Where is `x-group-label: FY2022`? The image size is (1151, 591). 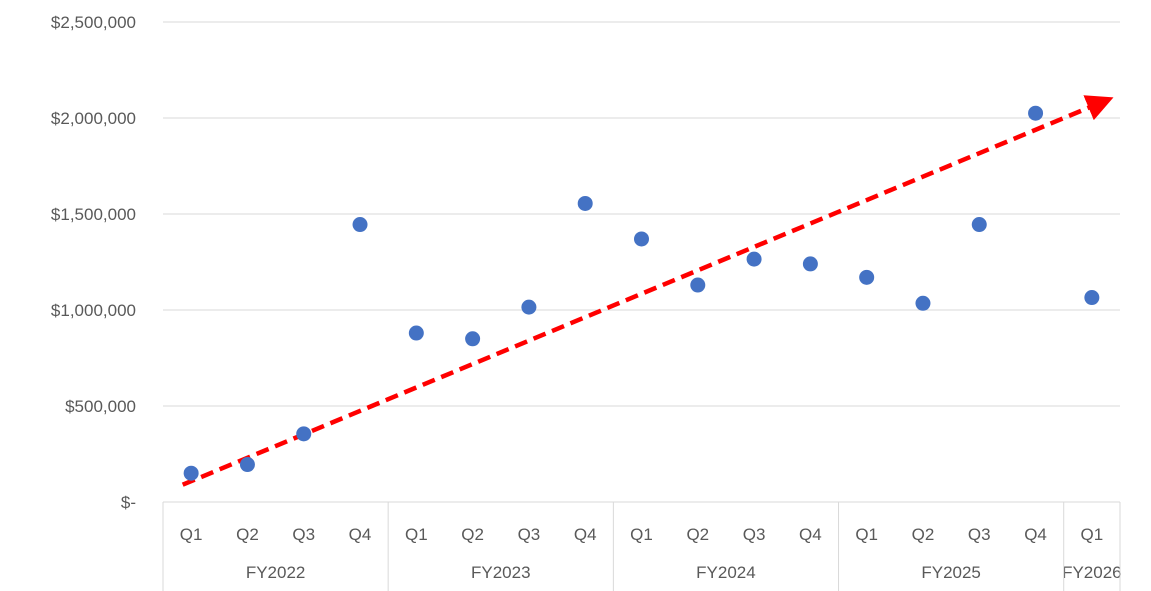
x-group-label: FY2022 is located at coordinates (276, 572).